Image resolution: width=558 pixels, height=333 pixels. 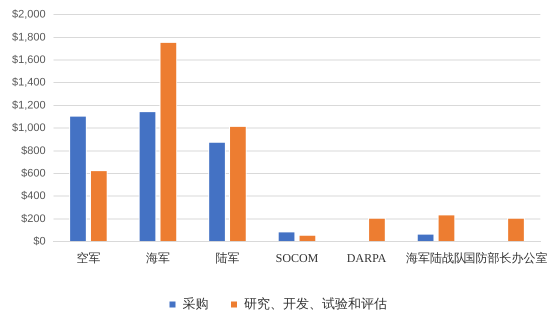 I want to click on x-tick-label: SOCOM, so click(x=297, y=257).